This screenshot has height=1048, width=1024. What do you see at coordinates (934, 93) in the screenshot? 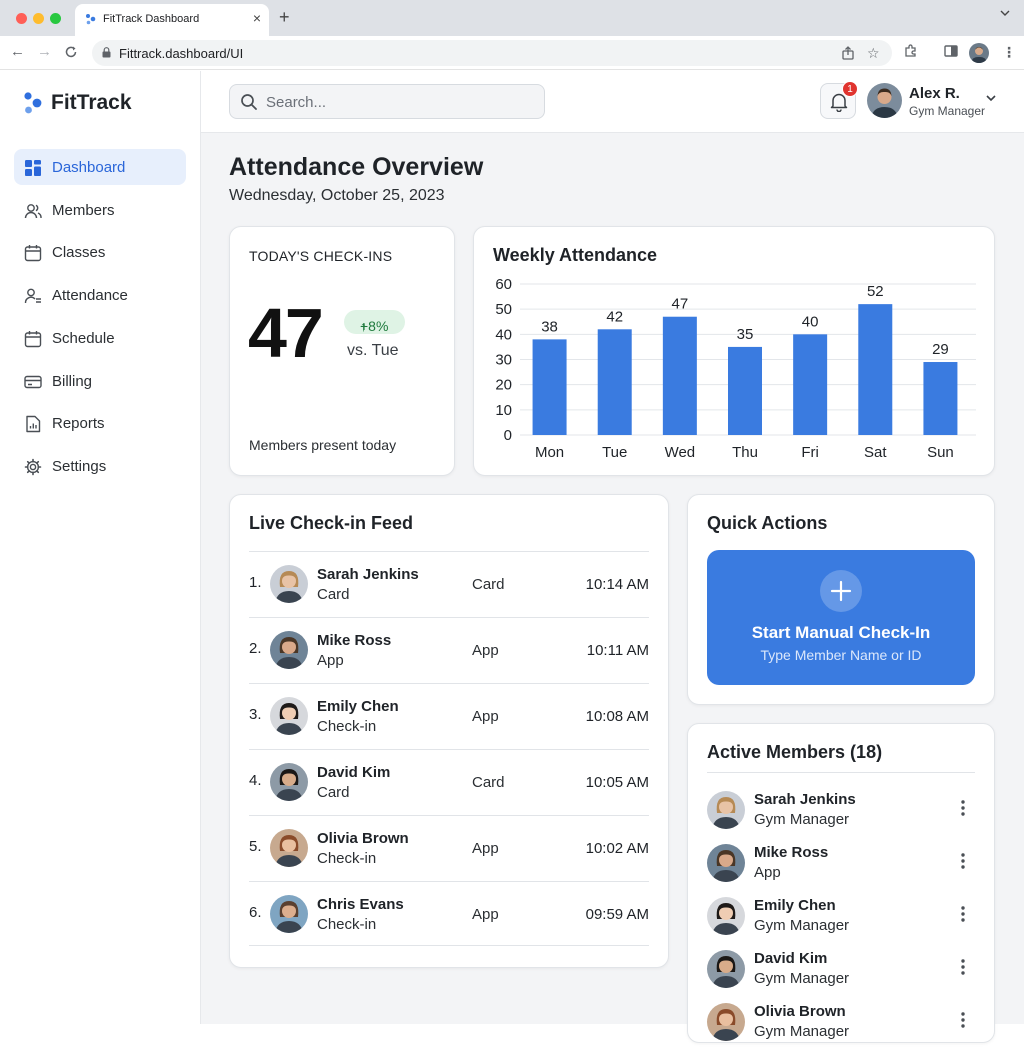
I see `user-name: Alex R.` at bounding box center [934, 93].